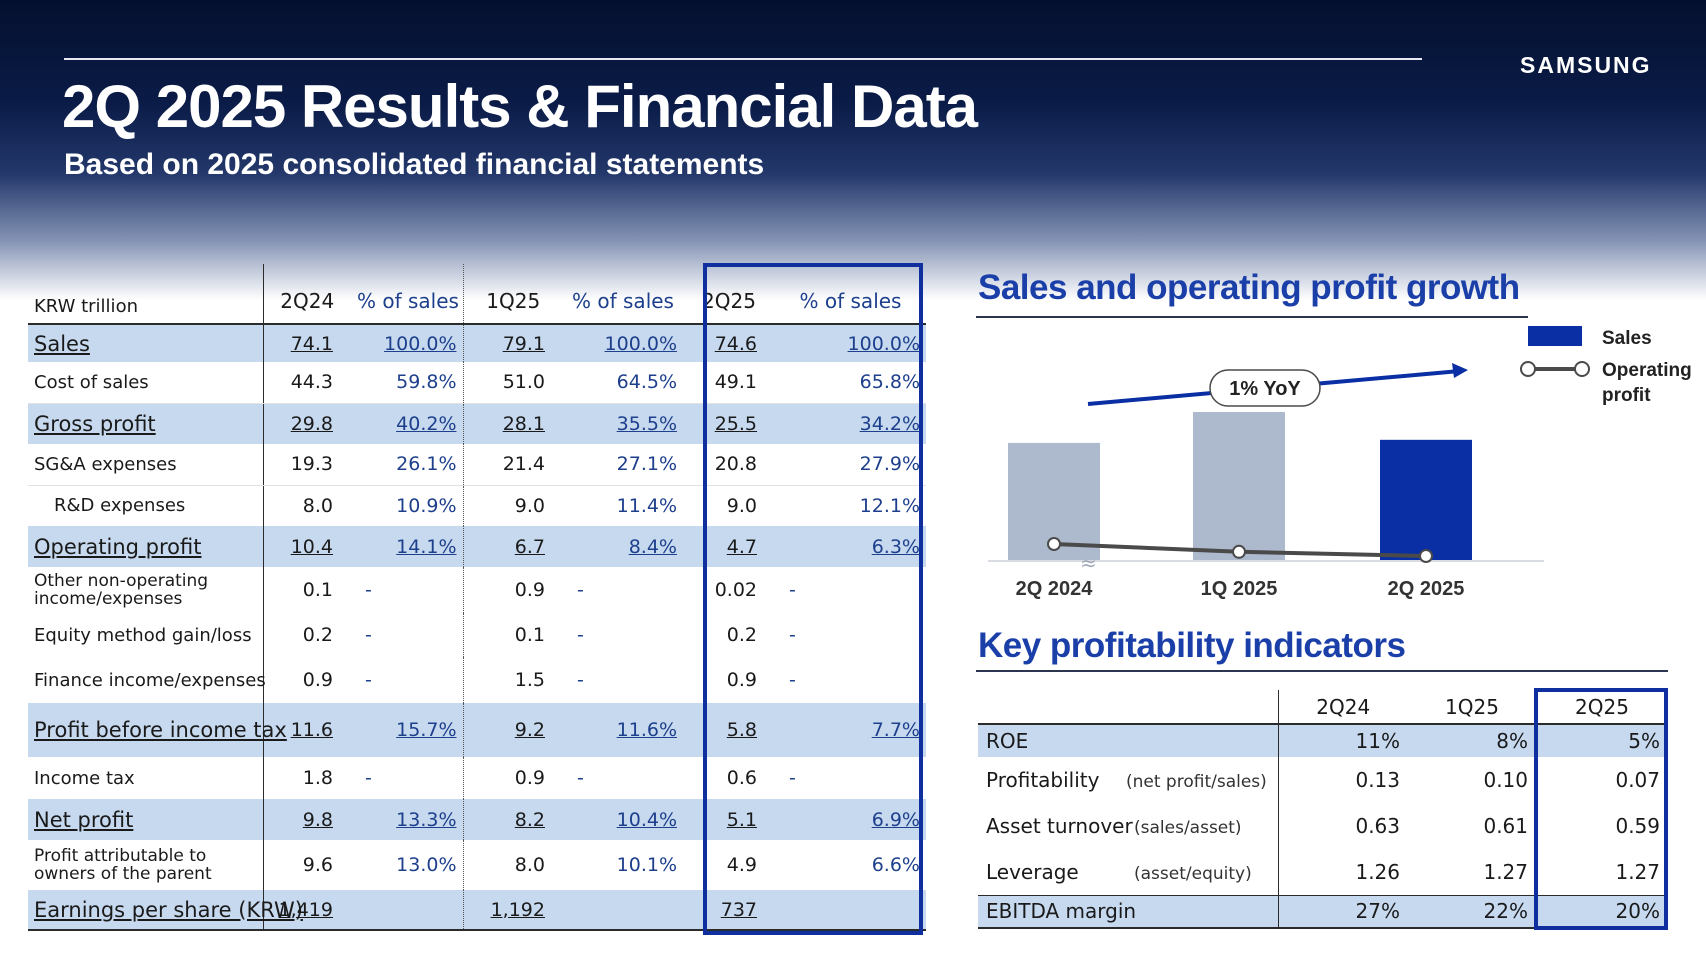 This screenshot has width=1706, height=960. What do you see at coordinates (1128, 872) in the screenshot?
I see `kpi-metric: Leverage (asset/equity)` at bounding box center [1128, 872].